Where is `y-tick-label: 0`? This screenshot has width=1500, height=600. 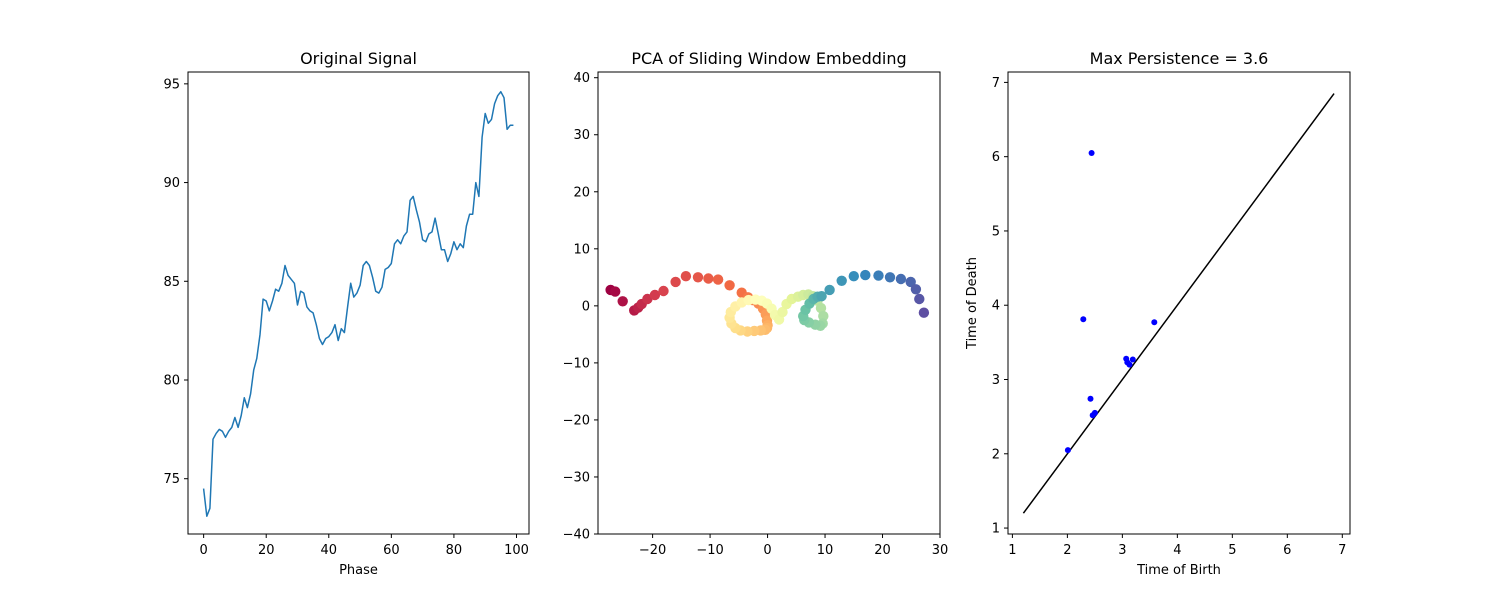
y-tick-label: 0 is located at coordinates (586, 306).